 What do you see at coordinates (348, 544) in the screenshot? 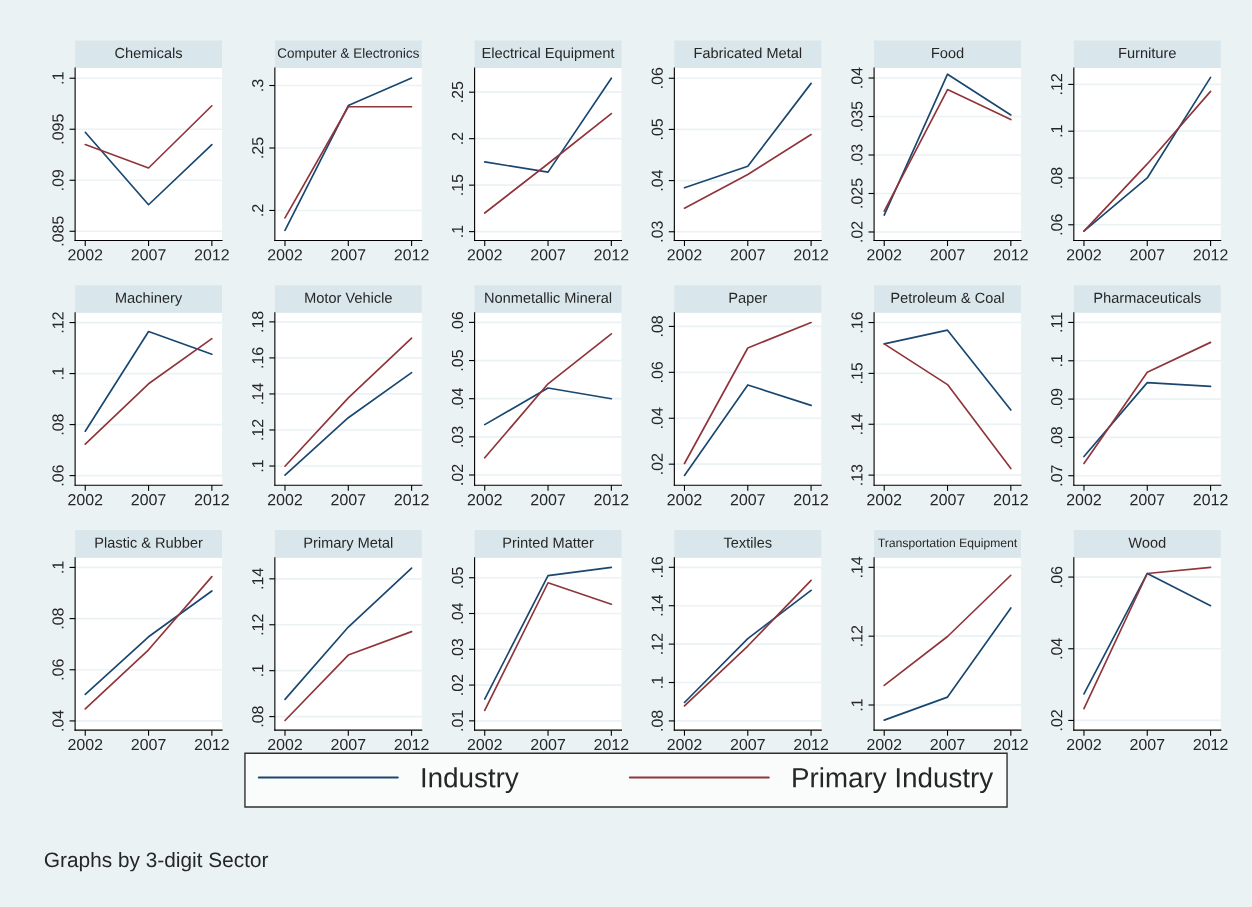
I see `chart-title: Primary Metal` at bounding box center [348, 544].